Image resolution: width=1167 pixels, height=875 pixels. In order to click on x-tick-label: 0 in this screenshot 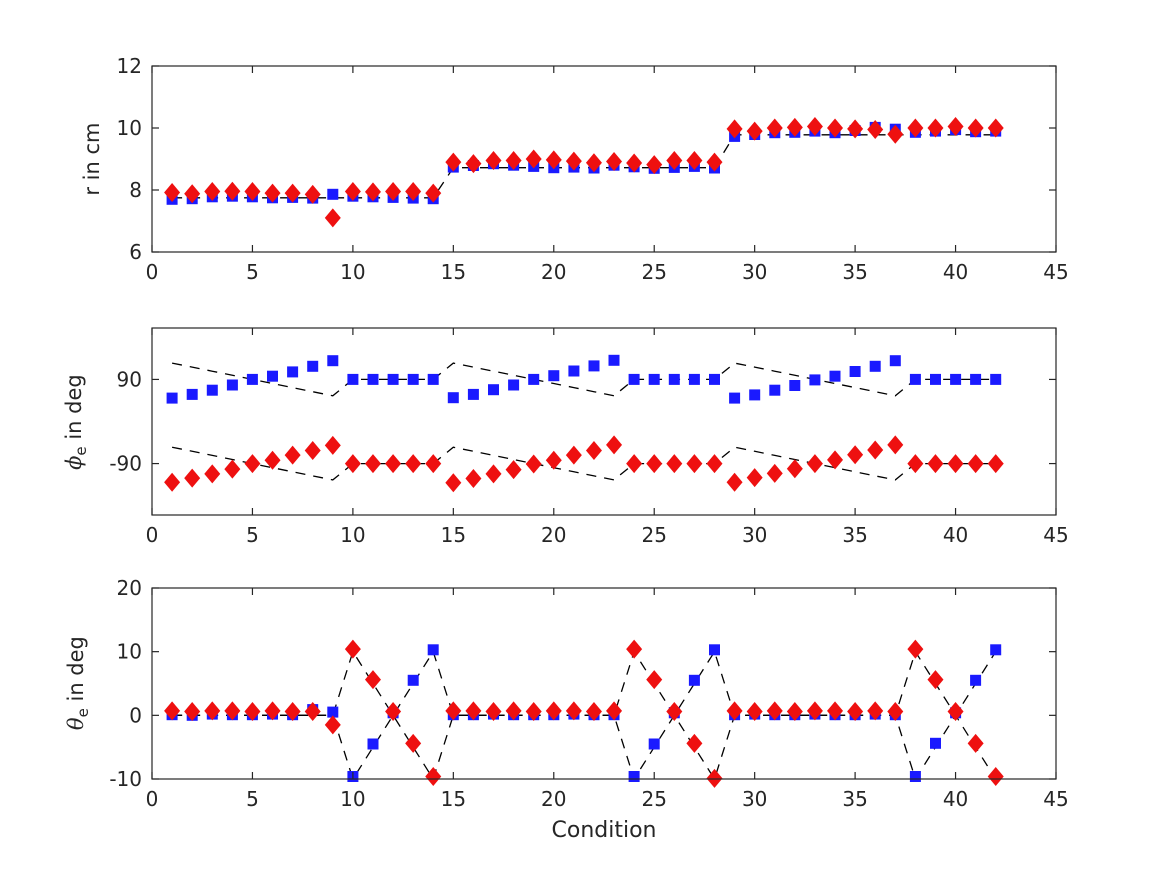, I will do `click(152, 535)`.